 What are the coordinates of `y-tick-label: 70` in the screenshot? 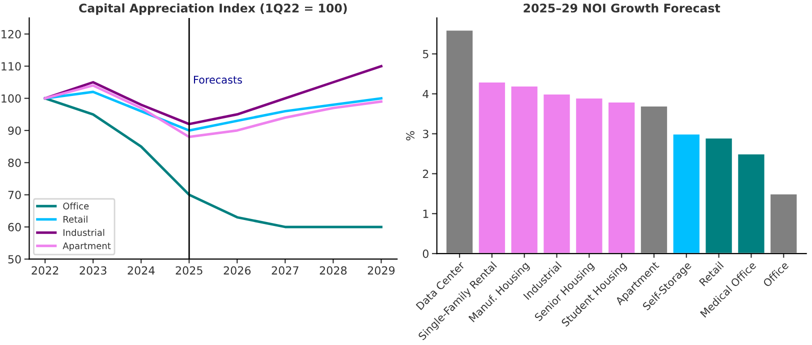 It's located at (14, 195).